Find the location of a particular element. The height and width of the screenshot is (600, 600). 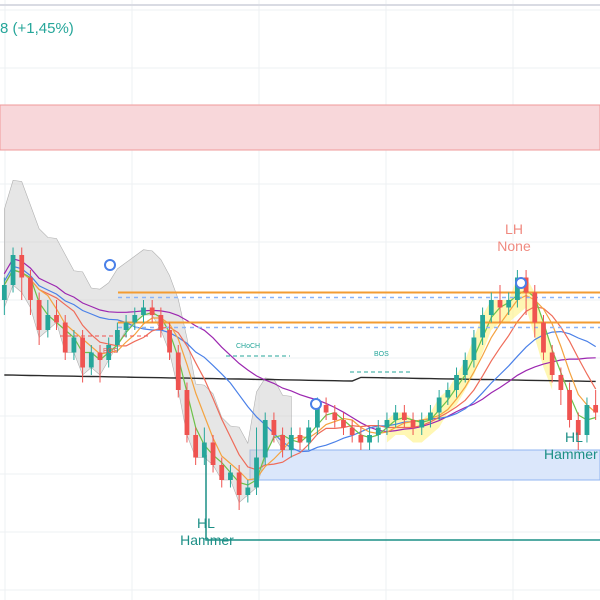

hl-label-left: HL is located at coordinates (206, 523).